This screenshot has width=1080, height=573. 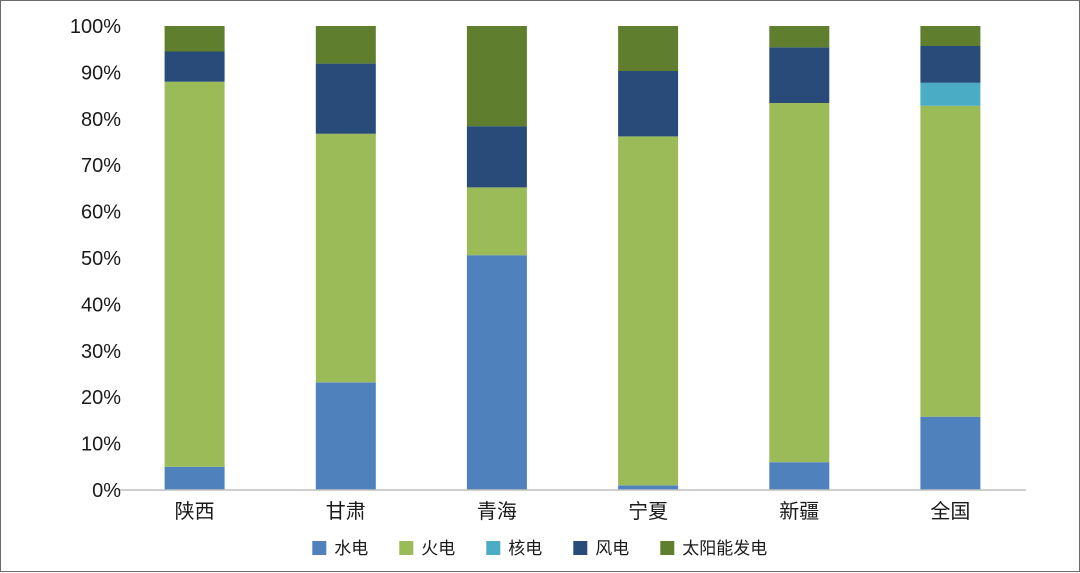 What do you see at coordinates (101, 445) in the screenshot?
I see `y-tick-label: 10%` at bounding box center [101, 445].